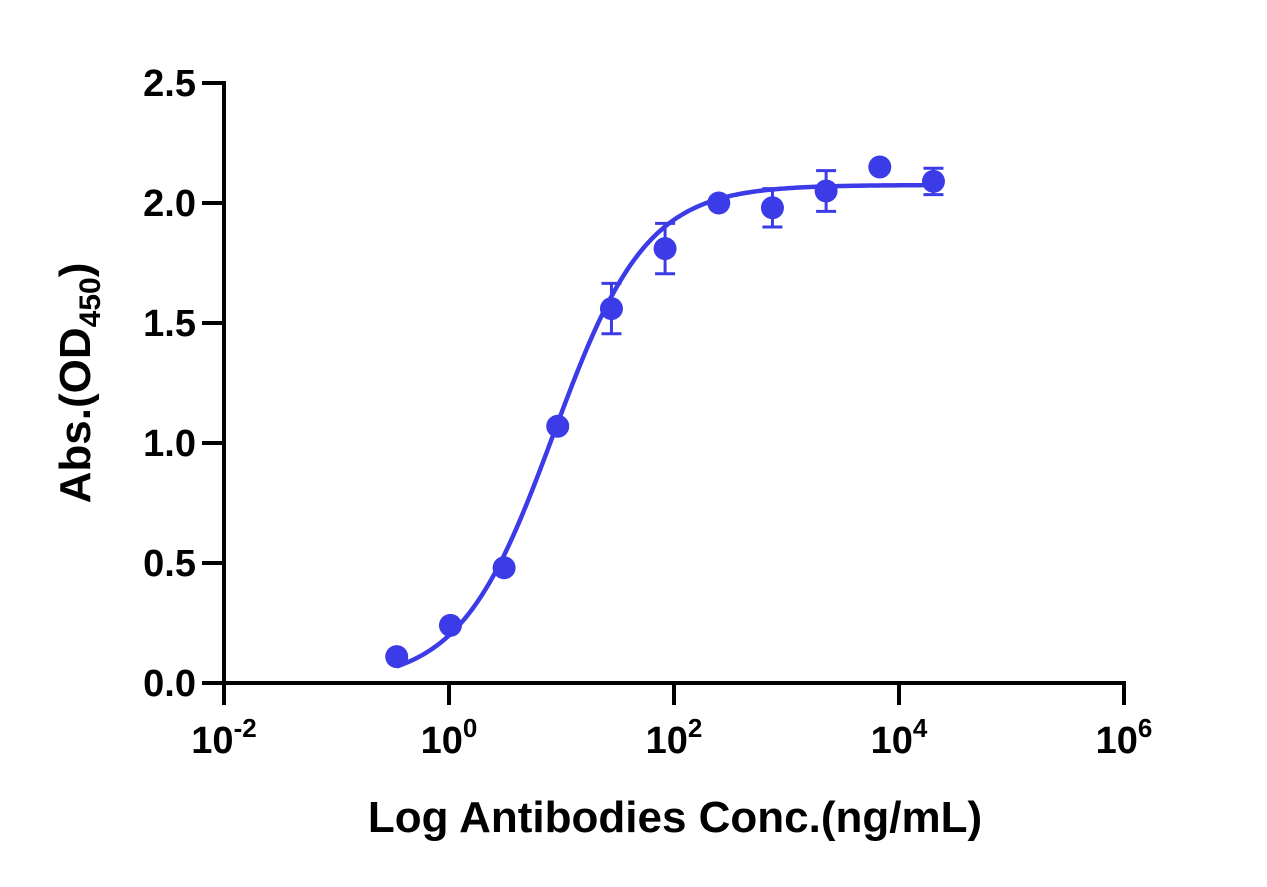 This screenshot has height=887, width=1267. Describe the element at coordinates (674, 737) in the screenshot. I see `x-tick-label: 10²` at that location.